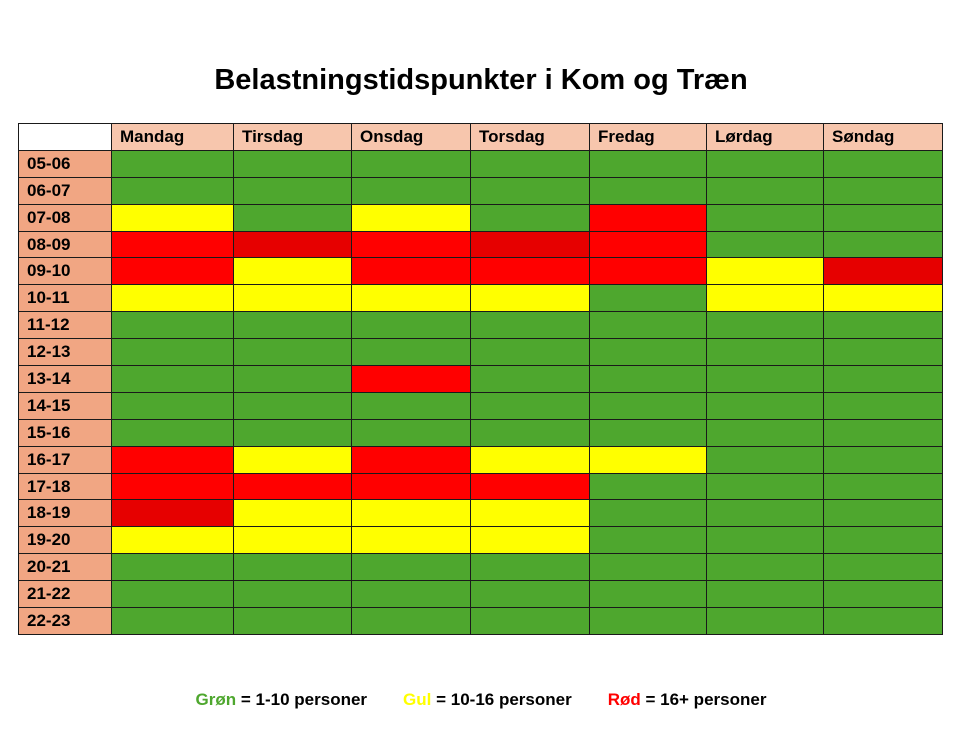 This screenshot has height=742, width=976. What do you see at coordinates (624, 699) in the screenshot?
I see `legend-red-word: Rød` at bounding box center [624, 699].